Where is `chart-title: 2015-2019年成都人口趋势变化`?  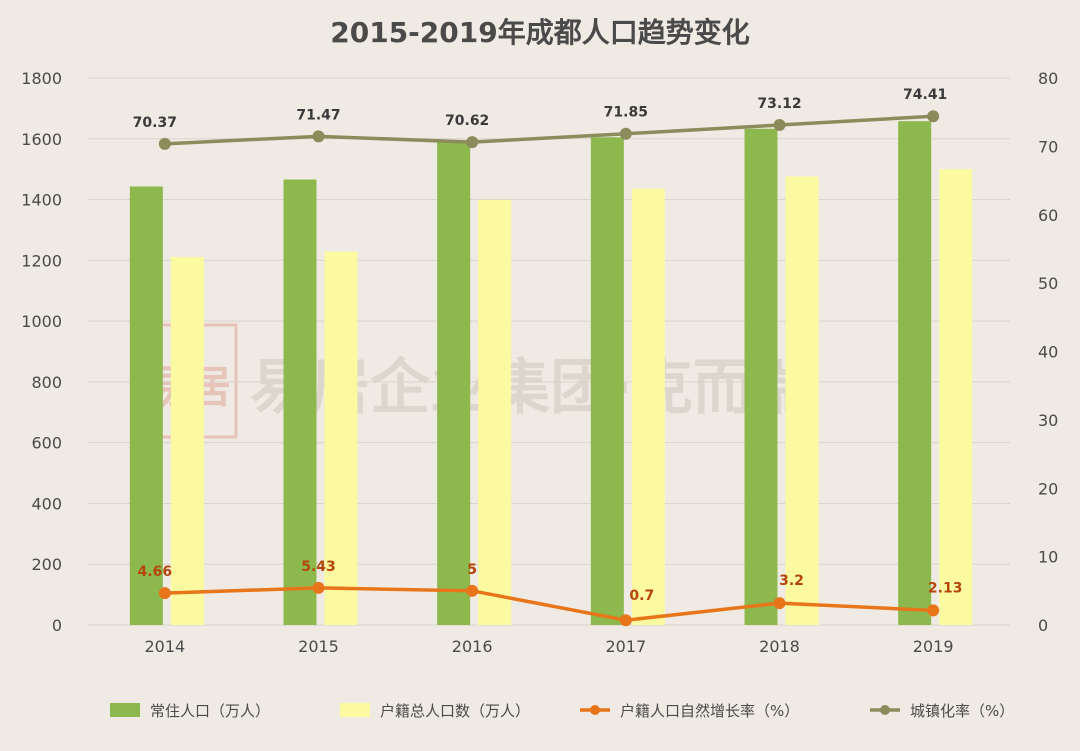 chart-title: 2015-2019年成都人口趋势变化 is located at coordinates (539, 32).